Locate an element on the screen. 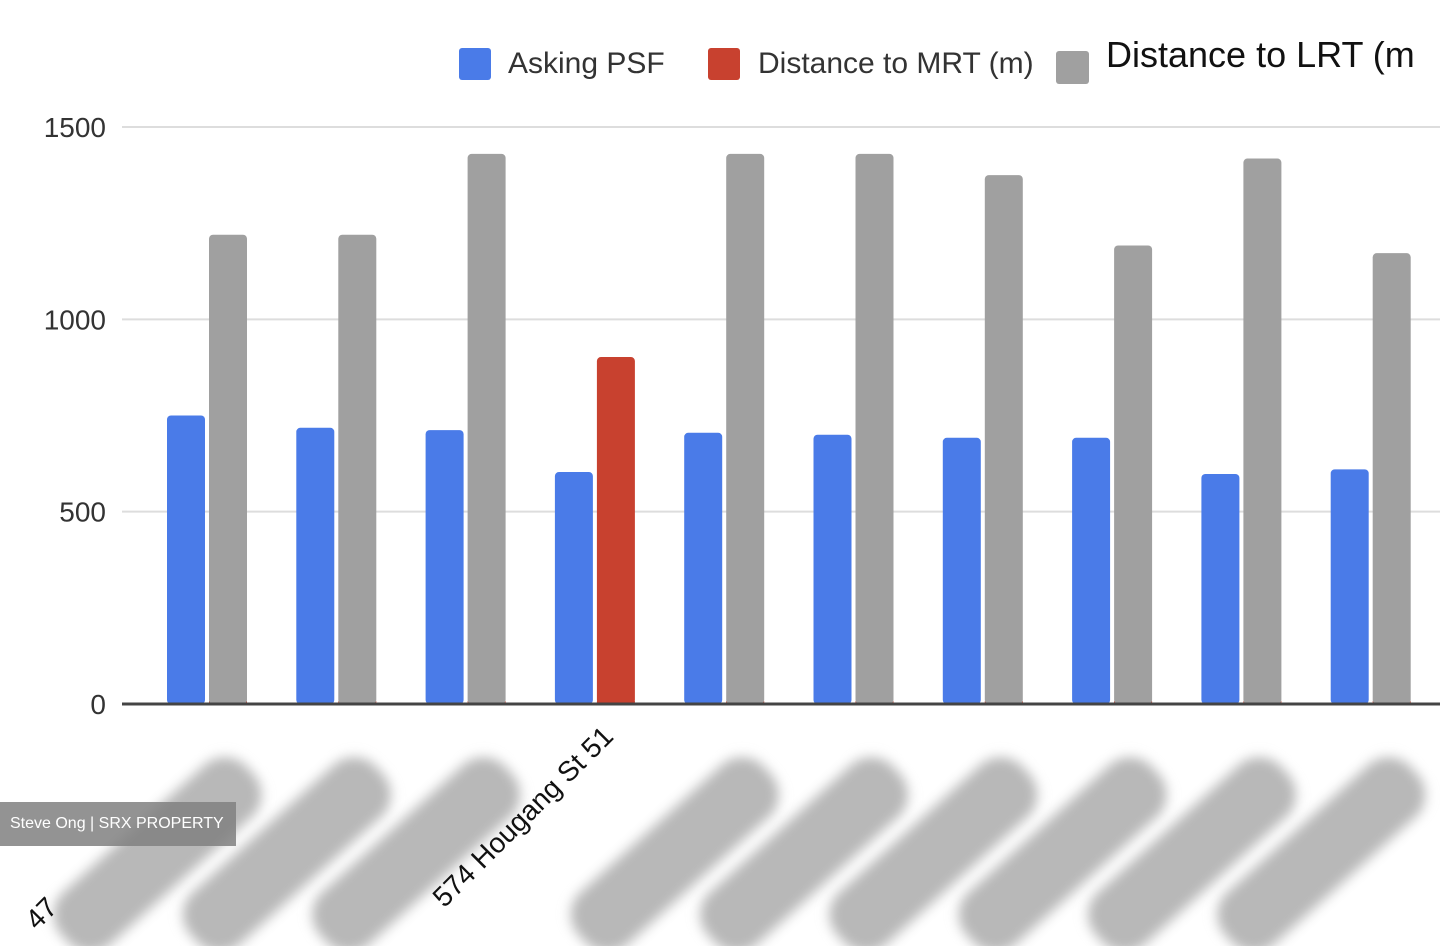  bar-distance-mrt is located at coordinates (615, 530).